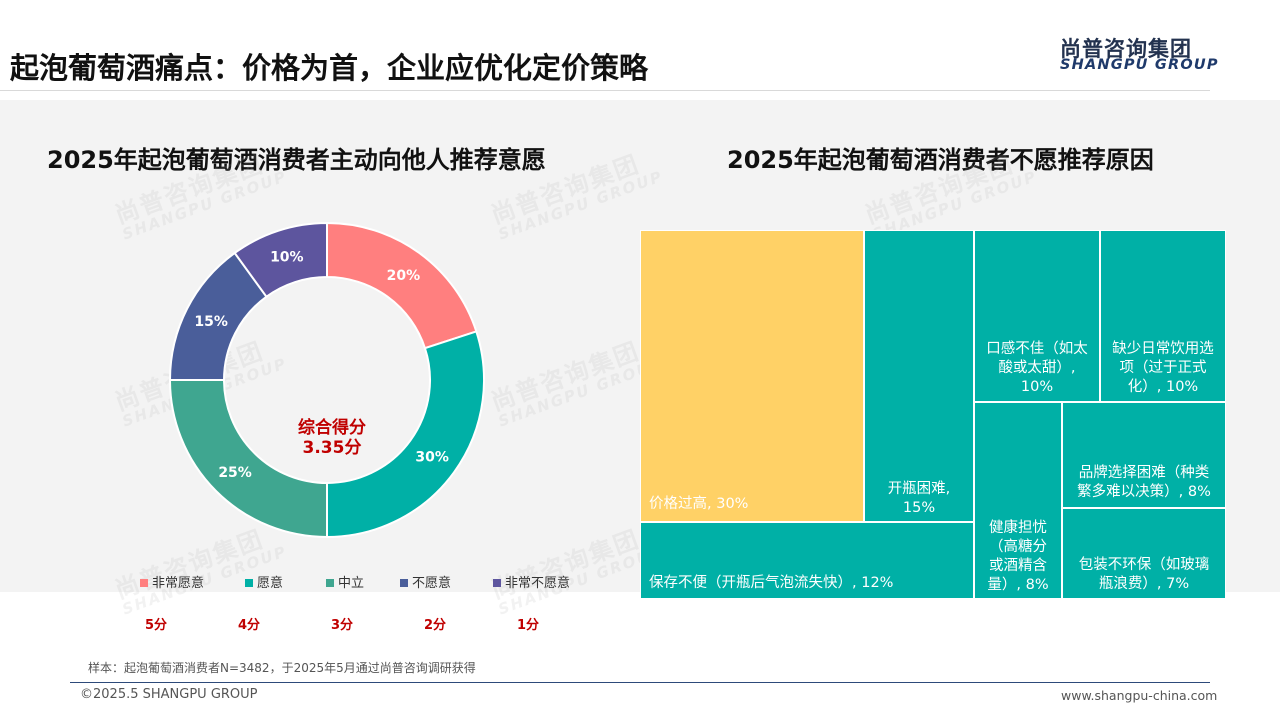 This screenshot has height=720, width=1280. I want to click on donut-chart: 20% 30% 25% 15% 10%, so click(326, 380).